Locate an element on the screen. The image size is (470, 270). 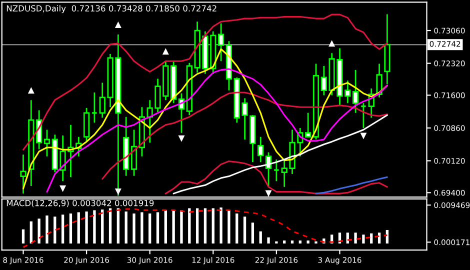
chart-title: NZDUSD,Daily 0.72136 0.73428 0.71850 0.72742 is located at coordinates (111, 9).